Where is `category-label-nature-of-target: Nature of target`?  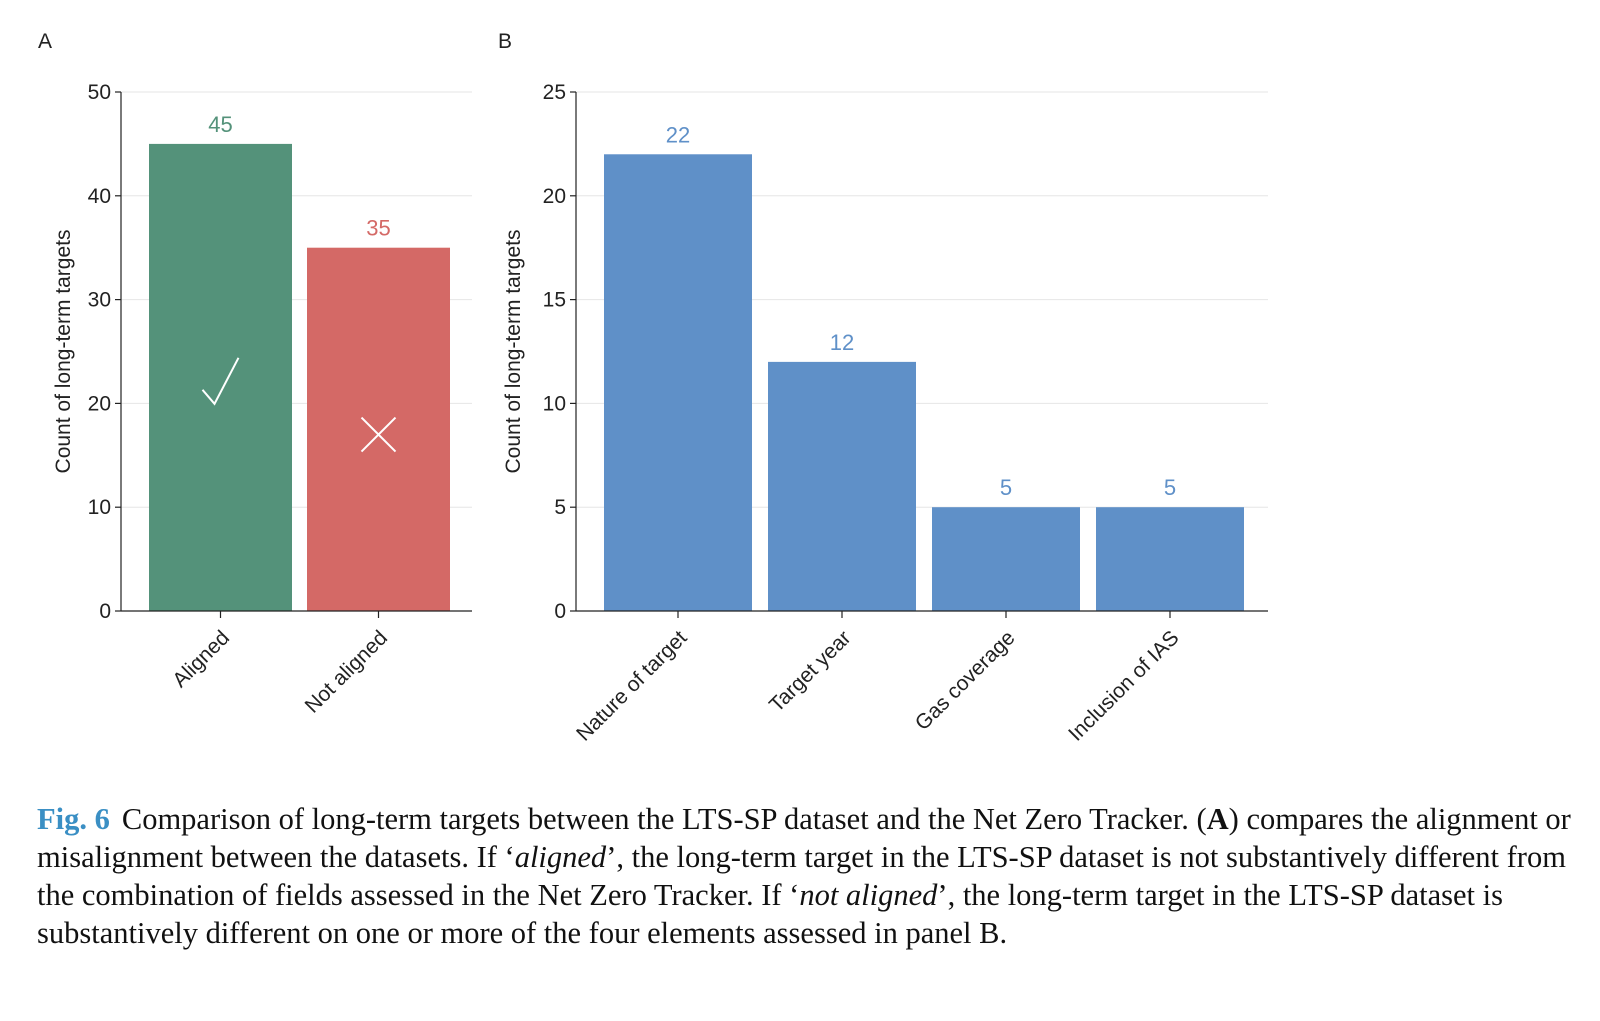
category-label-nature-of-target: Nature of target is located at coordinates (632, 686).